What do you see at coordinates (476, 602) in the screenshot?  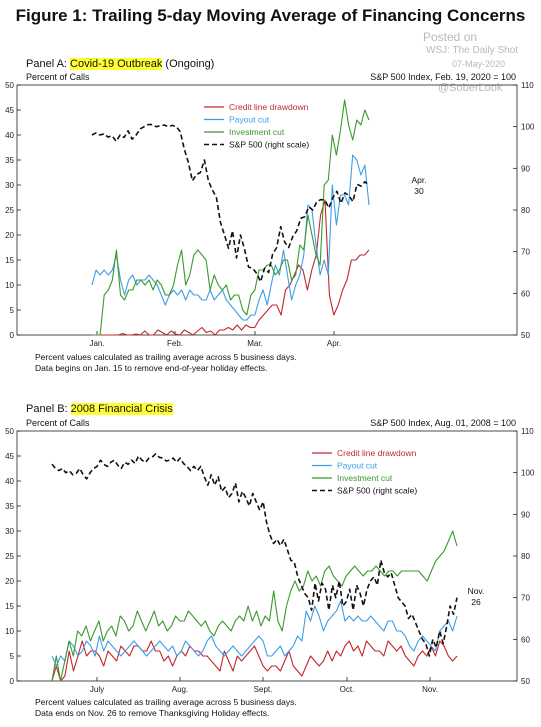 I see `panel-b-annotation-line-2: 26` at bounding box center [476, 602].